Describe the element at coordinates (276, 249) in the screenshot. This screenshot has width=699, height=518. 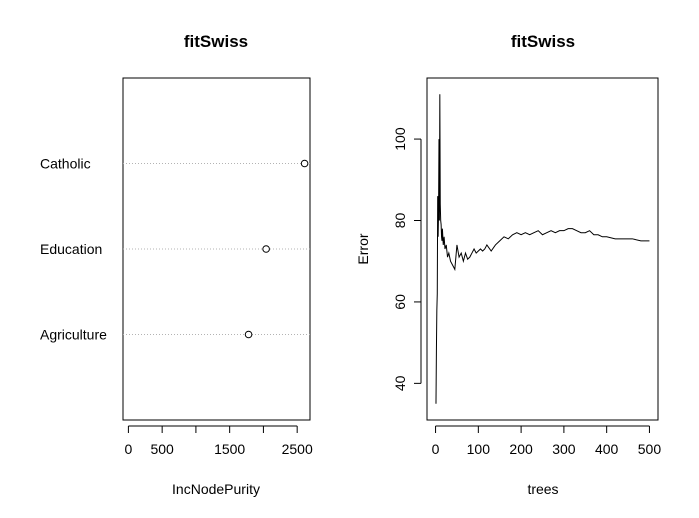
I see `dotchart-points` at that location.